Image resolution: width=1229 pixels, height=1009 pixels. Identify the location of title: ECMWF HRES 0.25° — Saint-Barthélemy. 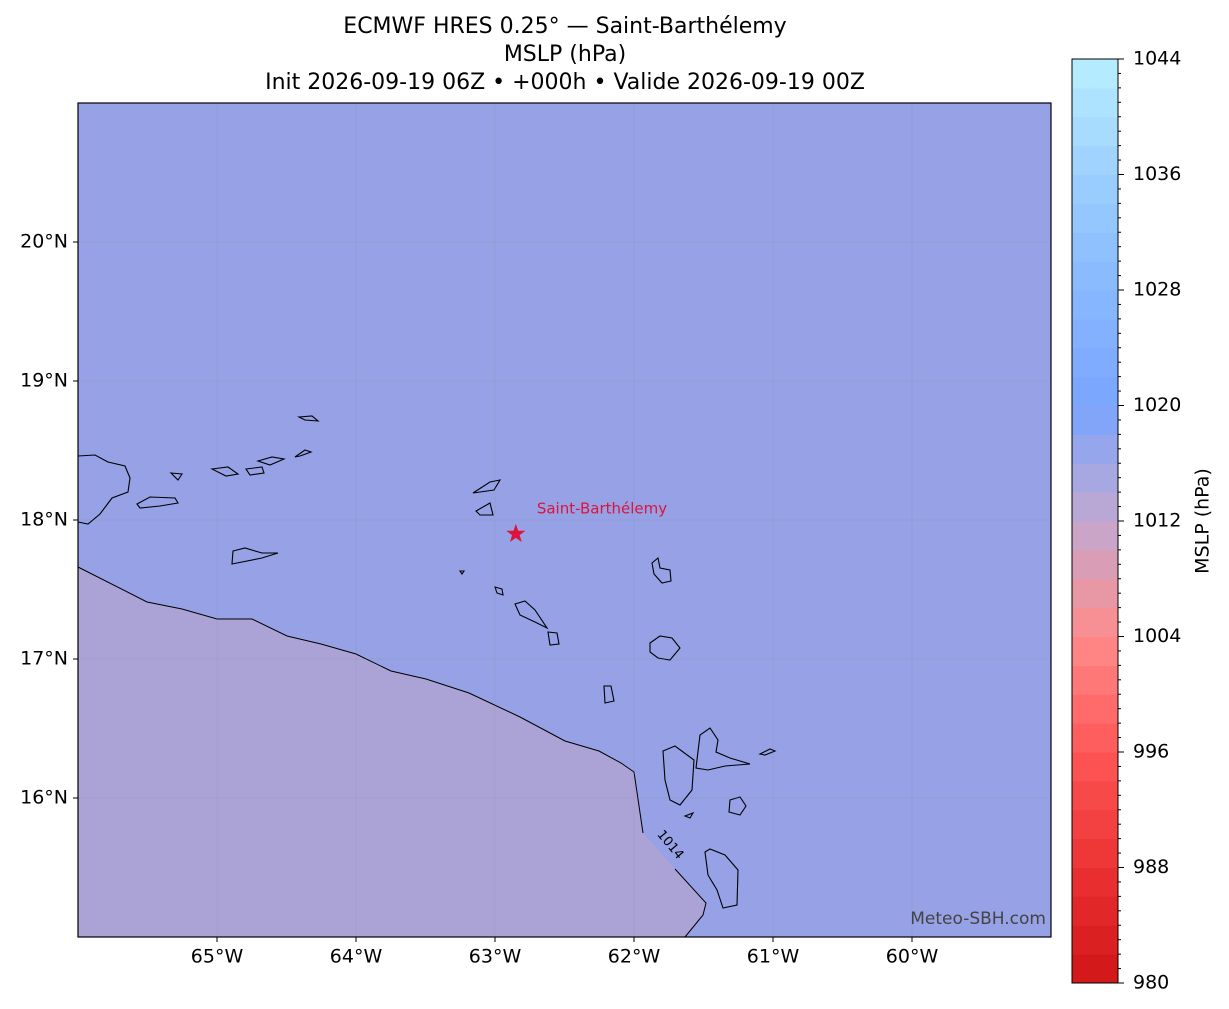
(564, 26).